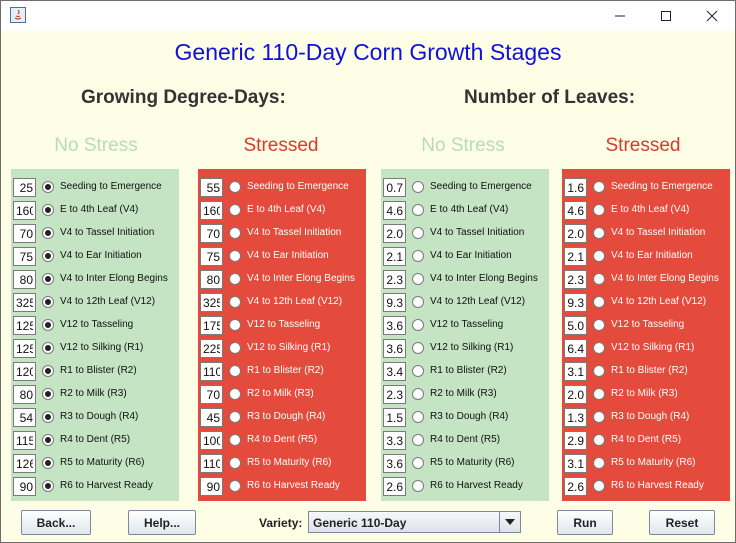  What do you see at coordinates (712, 16) in the screenshot?
I see `close-button` at bounding box center [712, 16].